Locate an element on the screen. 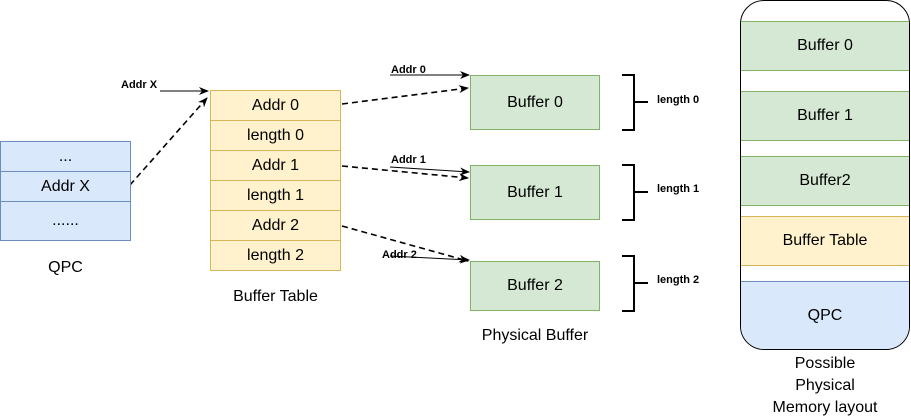 The height and width of the screenshot is (419, 911). arrow-addr1-to-buffer1 is located at coordinates (405, 173).